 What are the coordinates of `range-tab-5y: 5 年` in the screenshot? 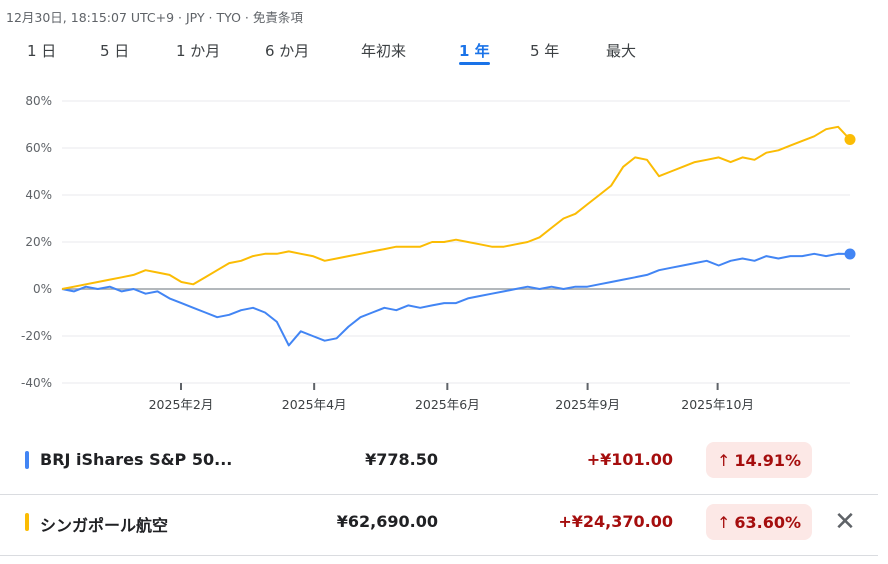 It's located at (545, 51).